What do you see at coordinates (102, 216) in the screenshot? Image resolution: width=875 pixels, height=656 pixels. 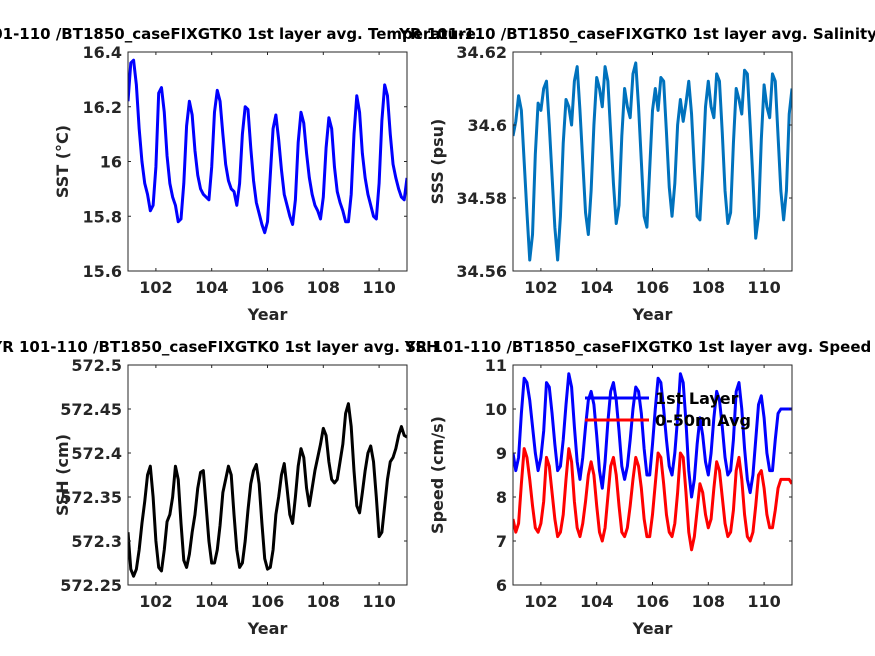 I see `y-tick-label: 15.8` at bounding box center [102, 216].